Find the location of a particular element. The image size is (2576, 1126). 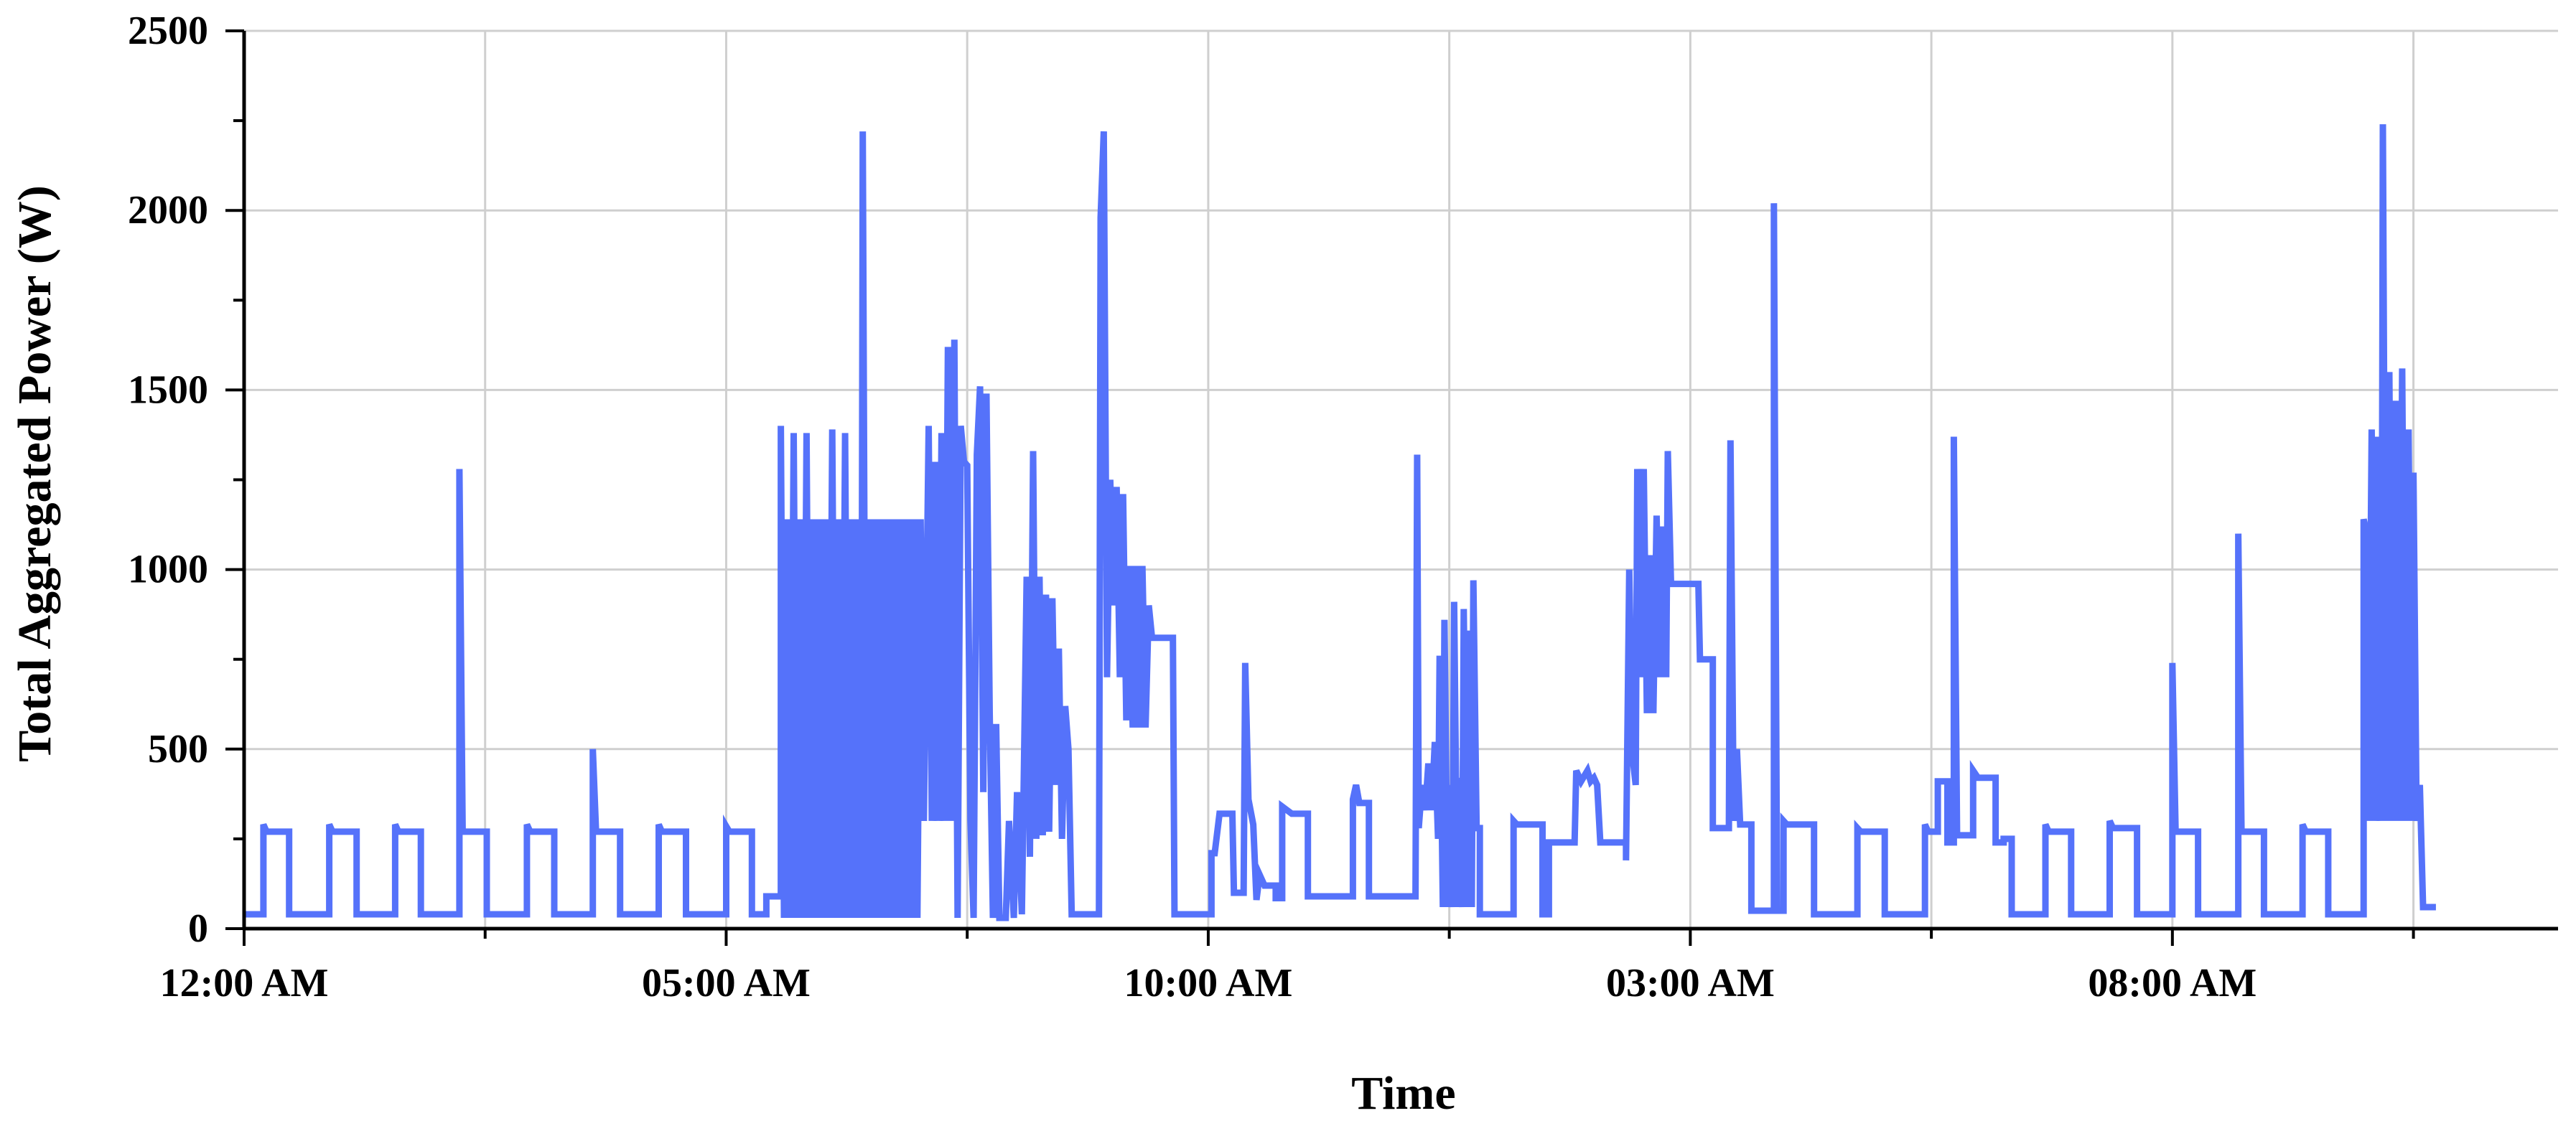

x-tick-label: 03:00 AM is located at coordinates (1690, 983).